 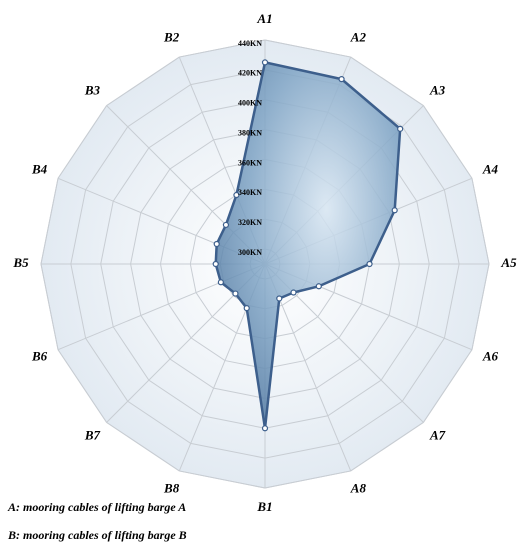 What do you see at coordinates (92, 435) in the screenshot?
I see `category-label: B7` at bounding box center [92, 435].